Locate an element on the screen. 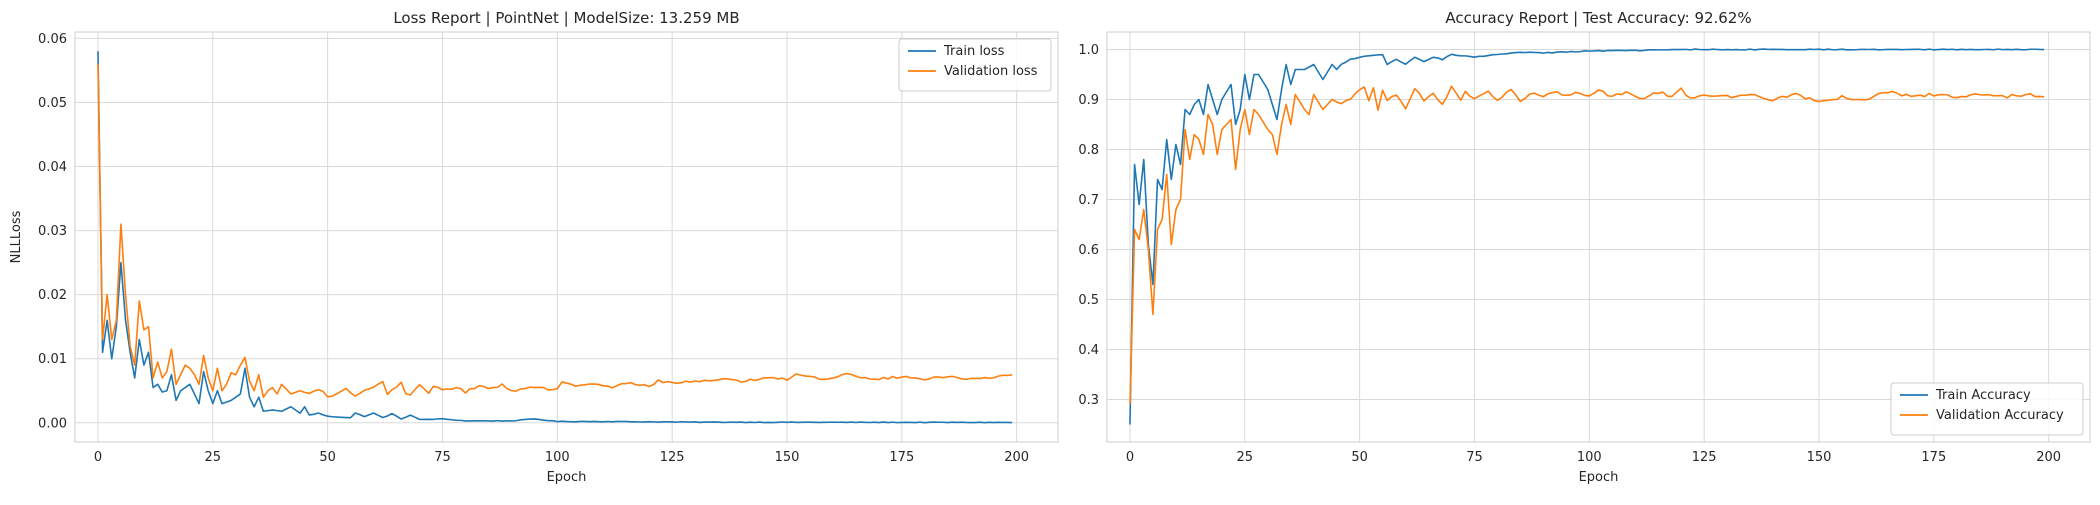  legend-label: Validation loss is located at coordinates (991, 71).